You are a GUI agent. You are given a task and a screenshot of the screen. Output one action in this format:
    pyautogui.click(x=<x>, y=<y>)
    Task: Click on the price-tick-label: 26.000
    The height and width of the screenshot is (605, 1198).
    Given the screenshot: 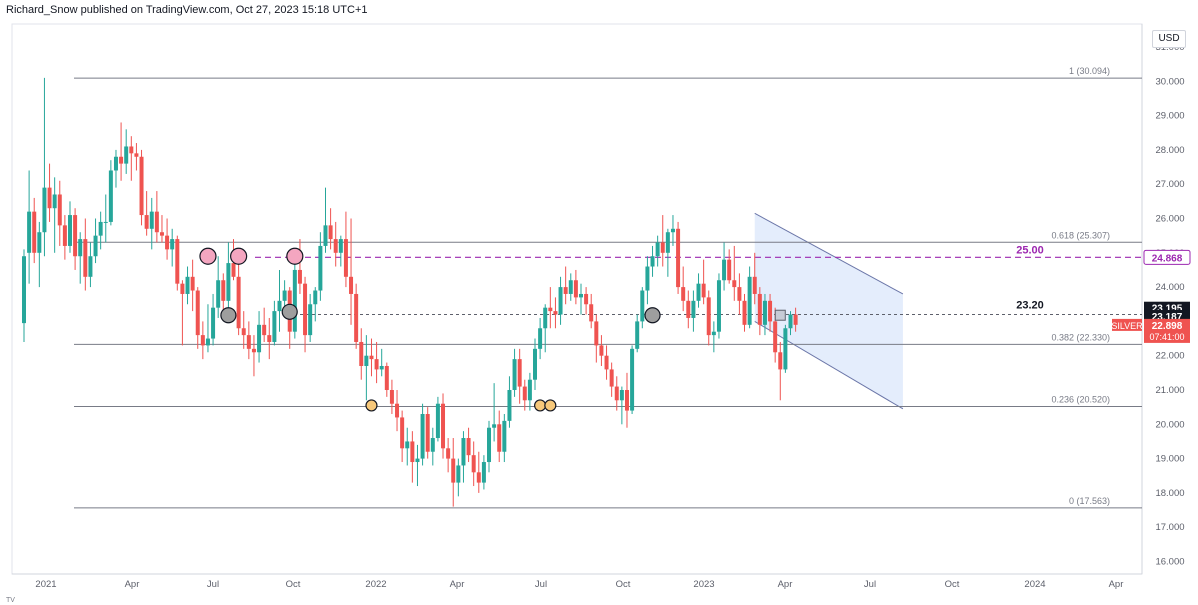 What is the action you would take?
    pyautogui.click(x=1169, y=219)
    